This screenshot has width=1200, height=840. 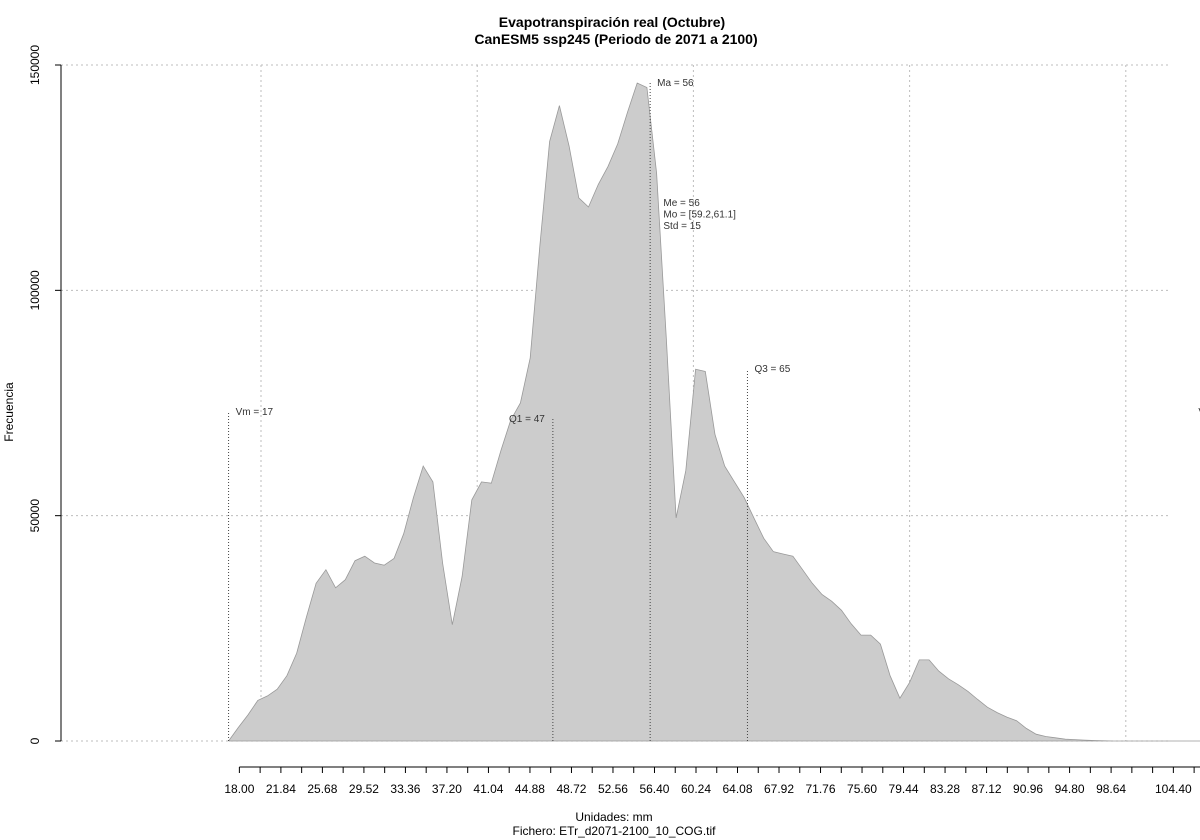 What do you see at coordinates (612, 22) in the screenshot?
I see `chart-title: Evapotranspiración real (Octubre)` at bounding box center [612, 22].